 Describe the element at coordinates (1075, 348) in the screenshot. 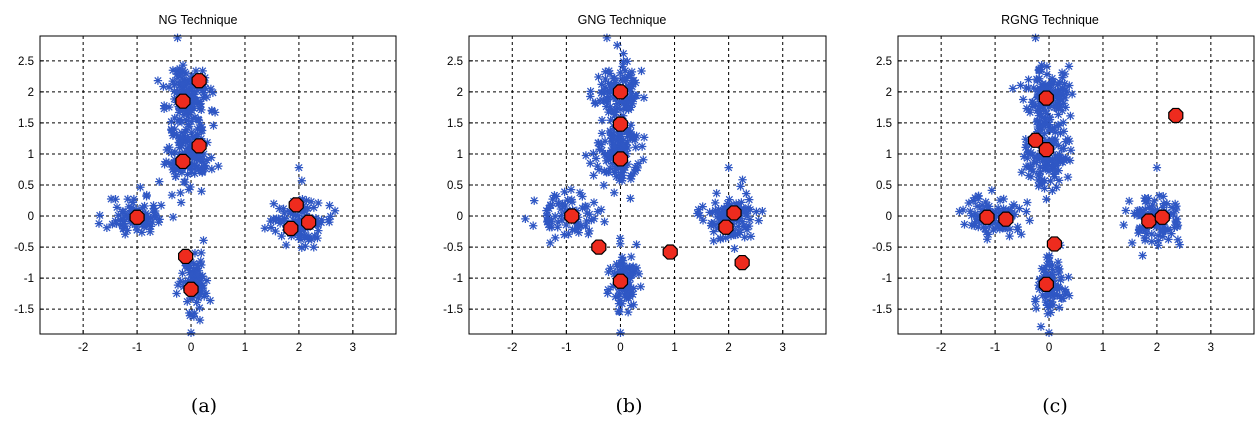

I see `panel-c-xticks: -2 -1 0 1 2 3` at that location.